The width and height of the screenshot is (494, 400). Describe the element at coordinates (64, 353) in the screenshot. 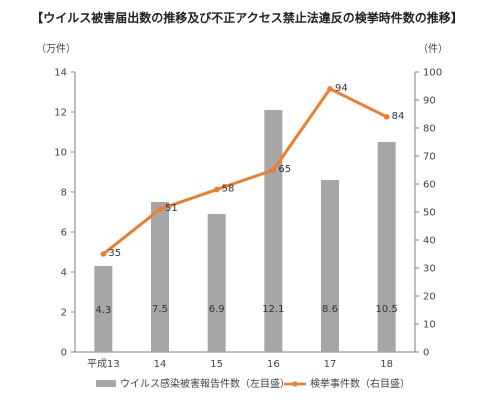

I see `left-tick-label: 0` at that location.